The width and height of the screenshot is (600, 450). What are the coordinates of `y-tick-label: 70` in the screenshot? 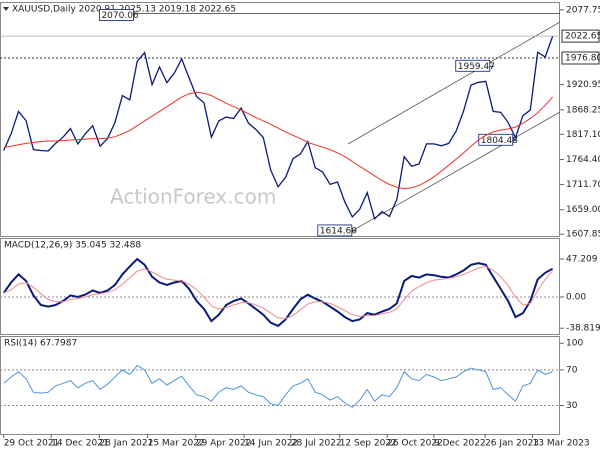 It's located at (572, 370).